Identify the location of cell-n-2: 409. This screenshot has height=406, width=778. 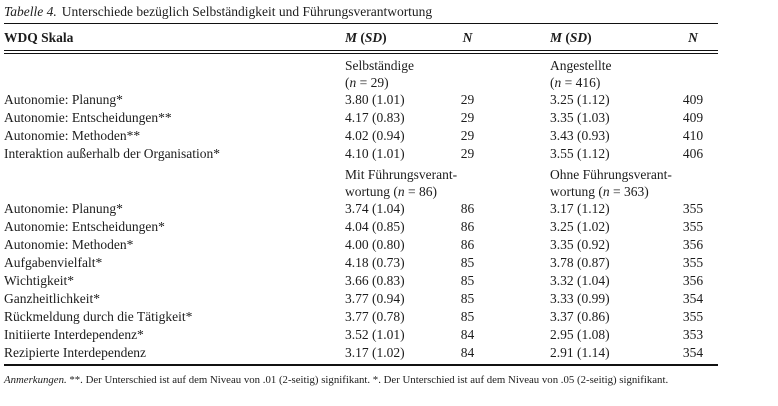
(693, 117).